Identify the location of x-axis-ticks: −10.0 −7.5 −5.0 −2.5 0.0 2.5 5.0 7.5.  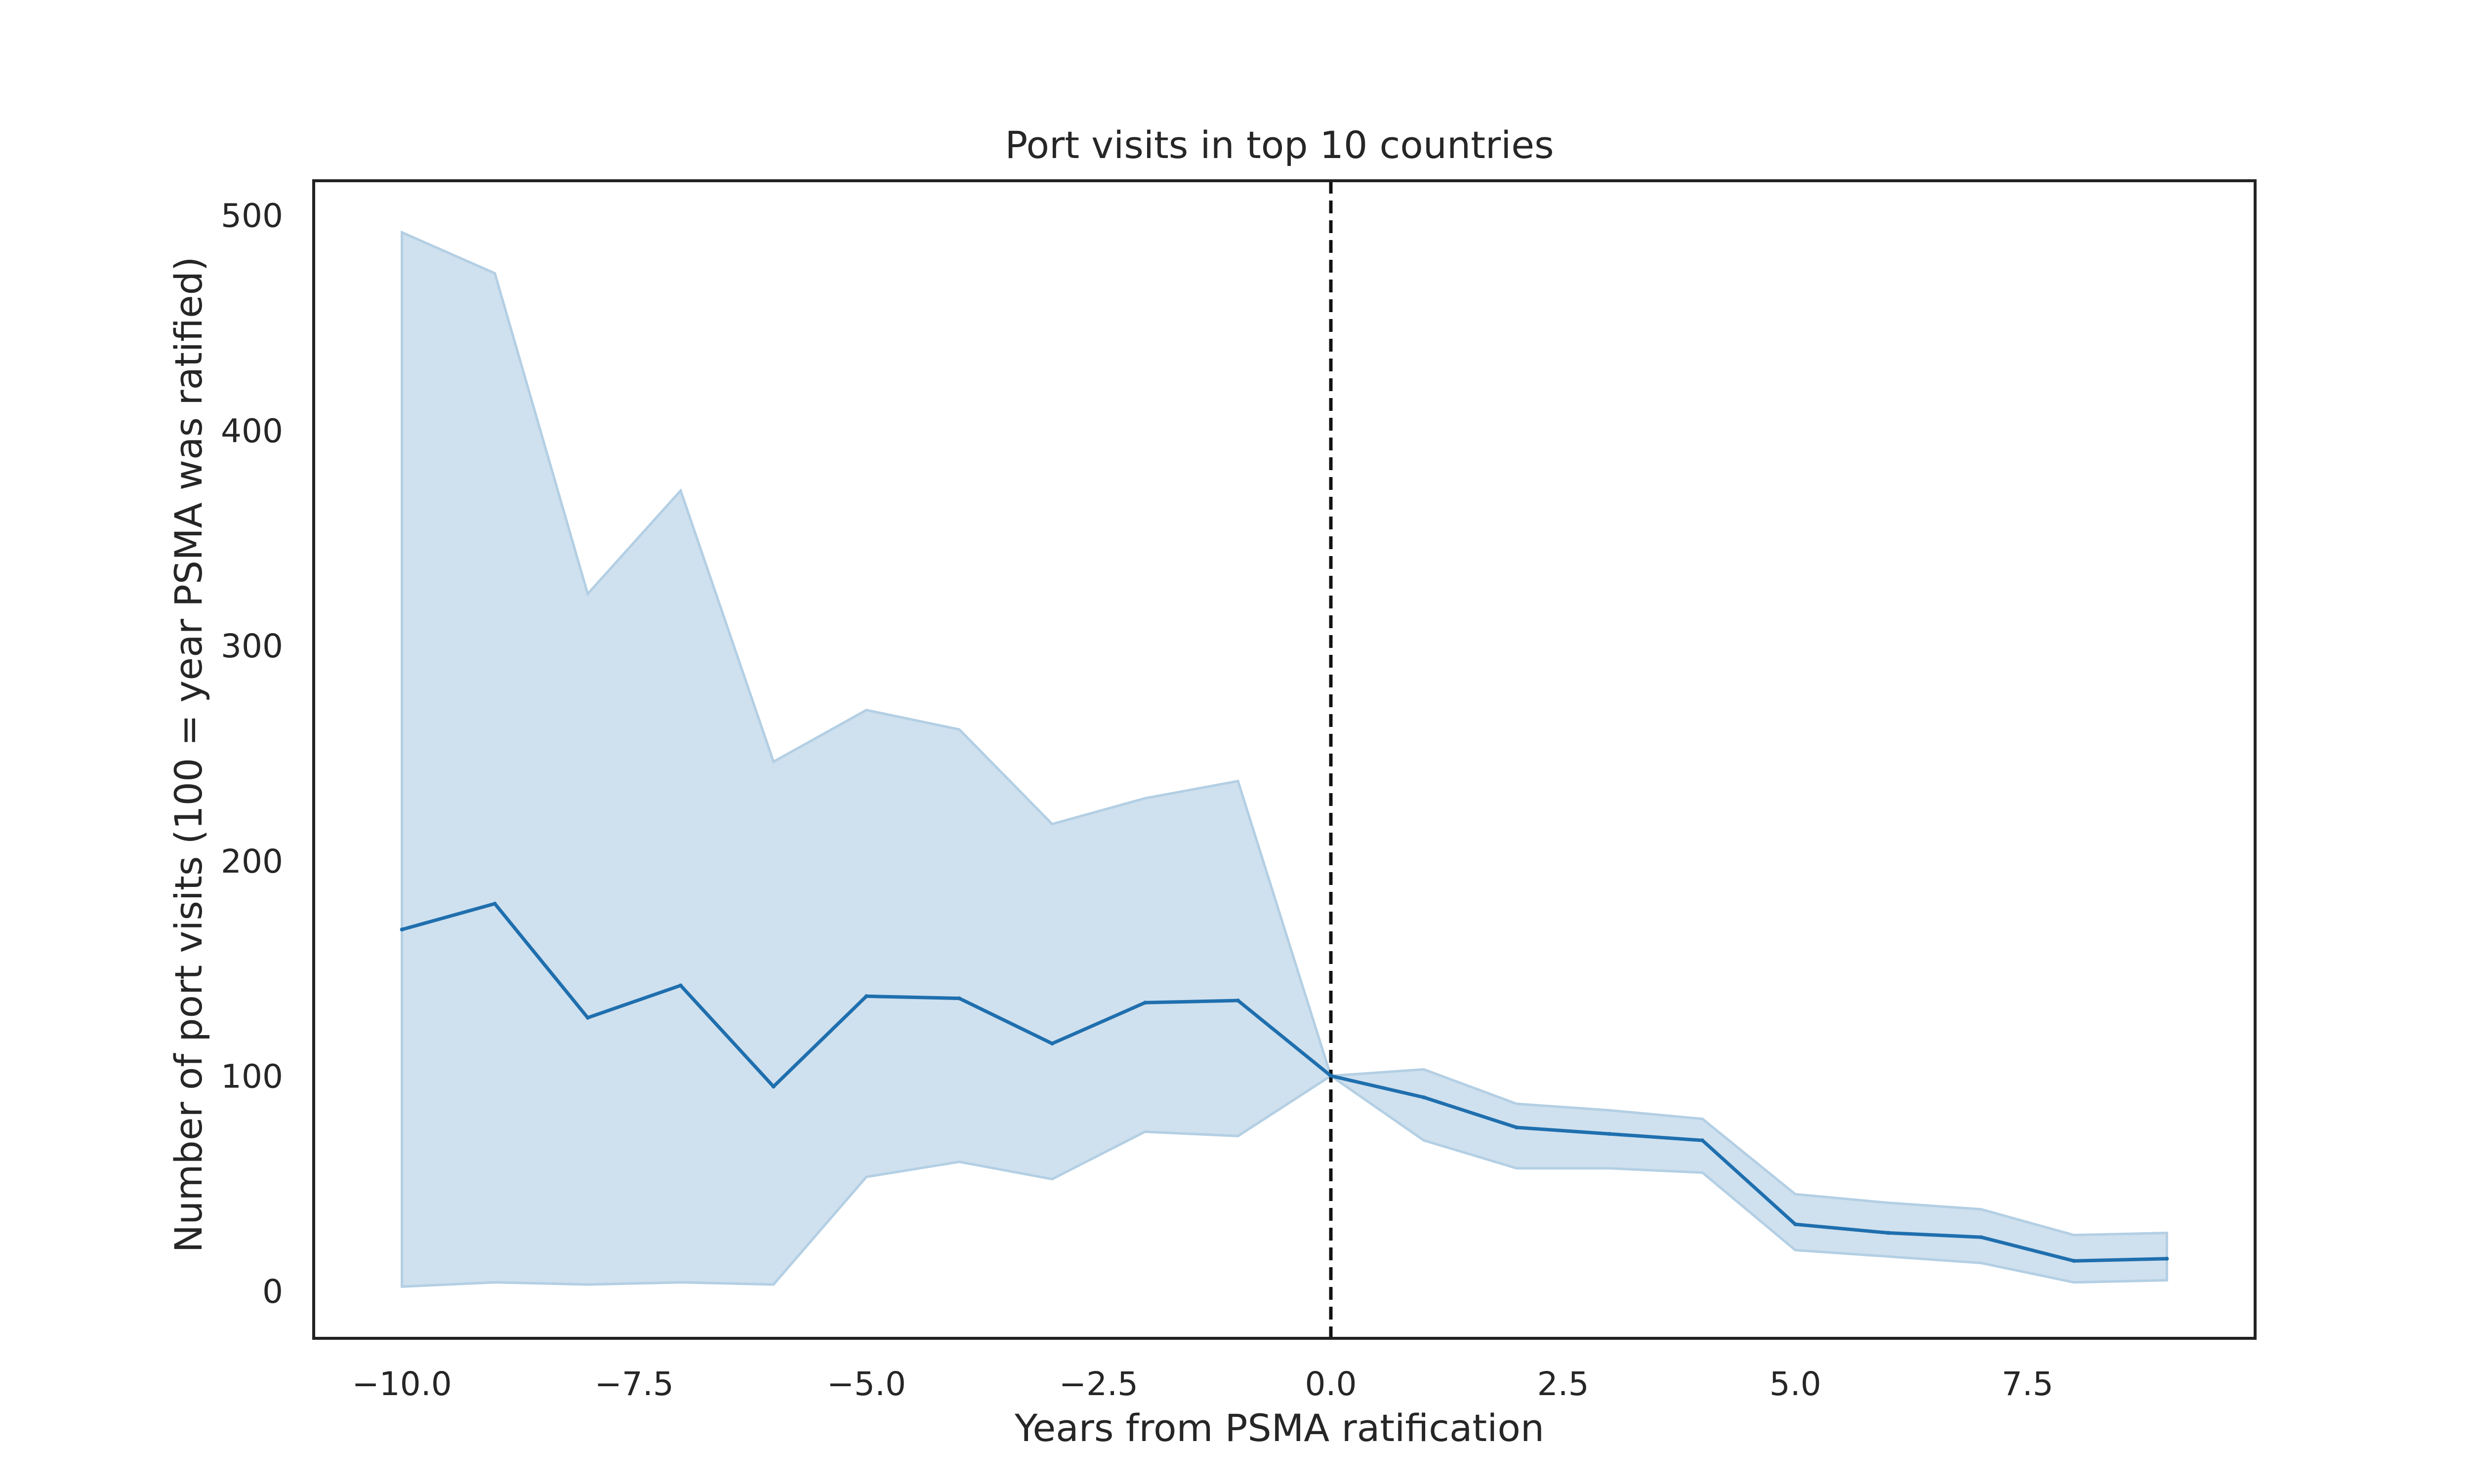
(1203, 1384).